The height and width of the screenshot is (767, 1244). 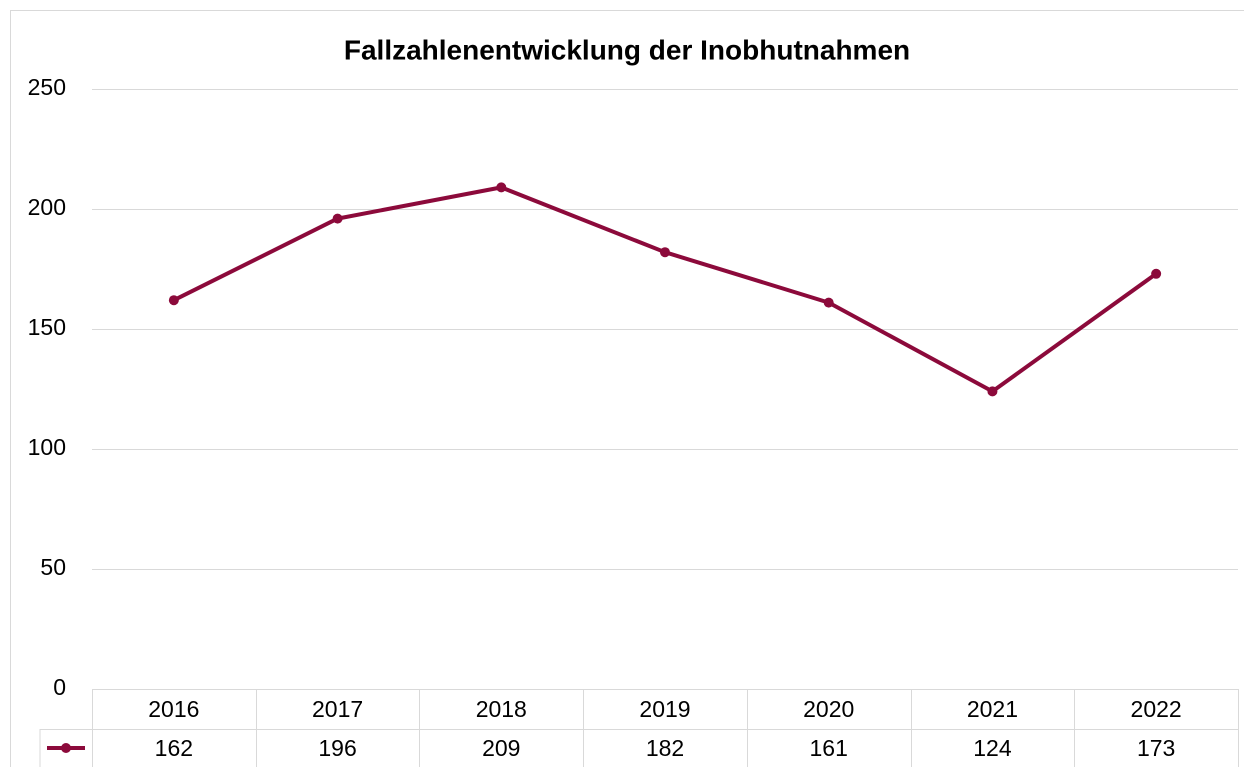 What do you see at coordinates (59, 687) in the screenshot?
I see `y-tick-label: 0` at bounding box center [59, 687].